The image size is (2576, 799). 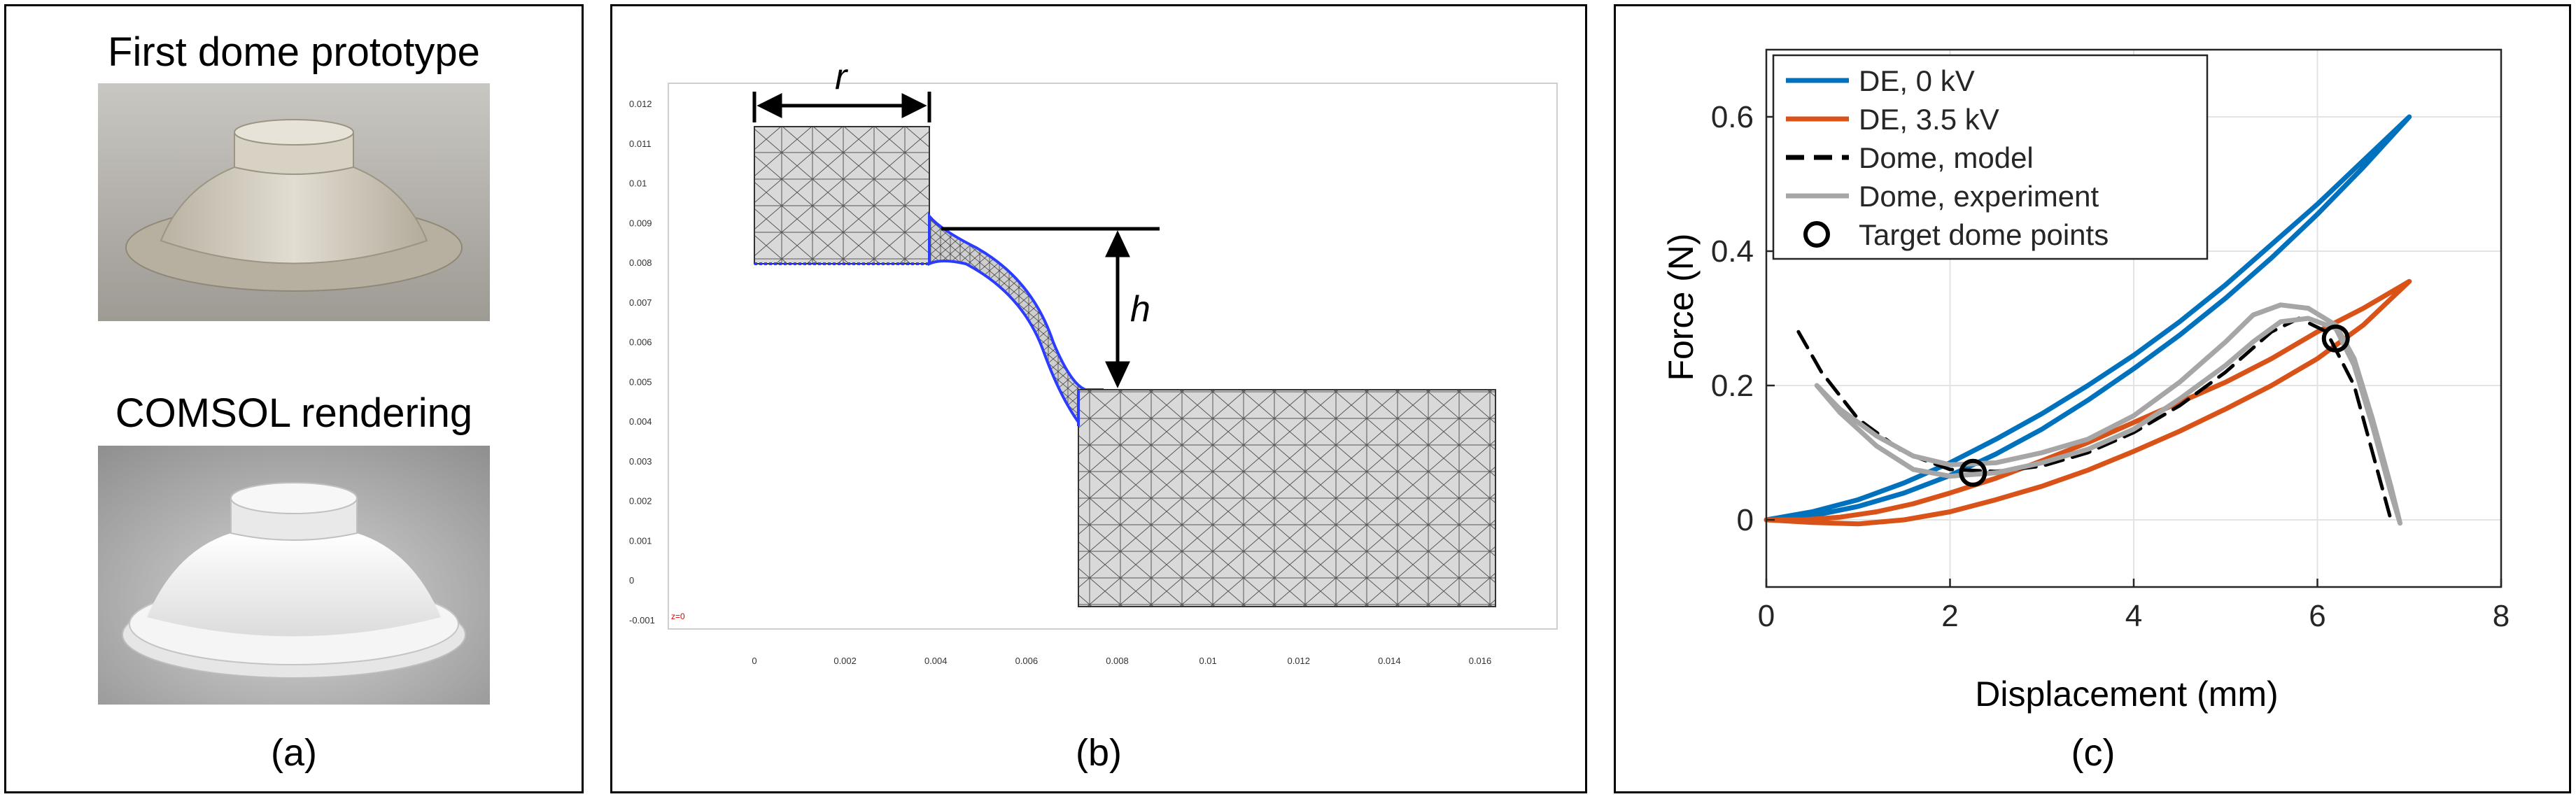 I want to click on legend-label: Dome, experiment, so click(x=1979, y=196).